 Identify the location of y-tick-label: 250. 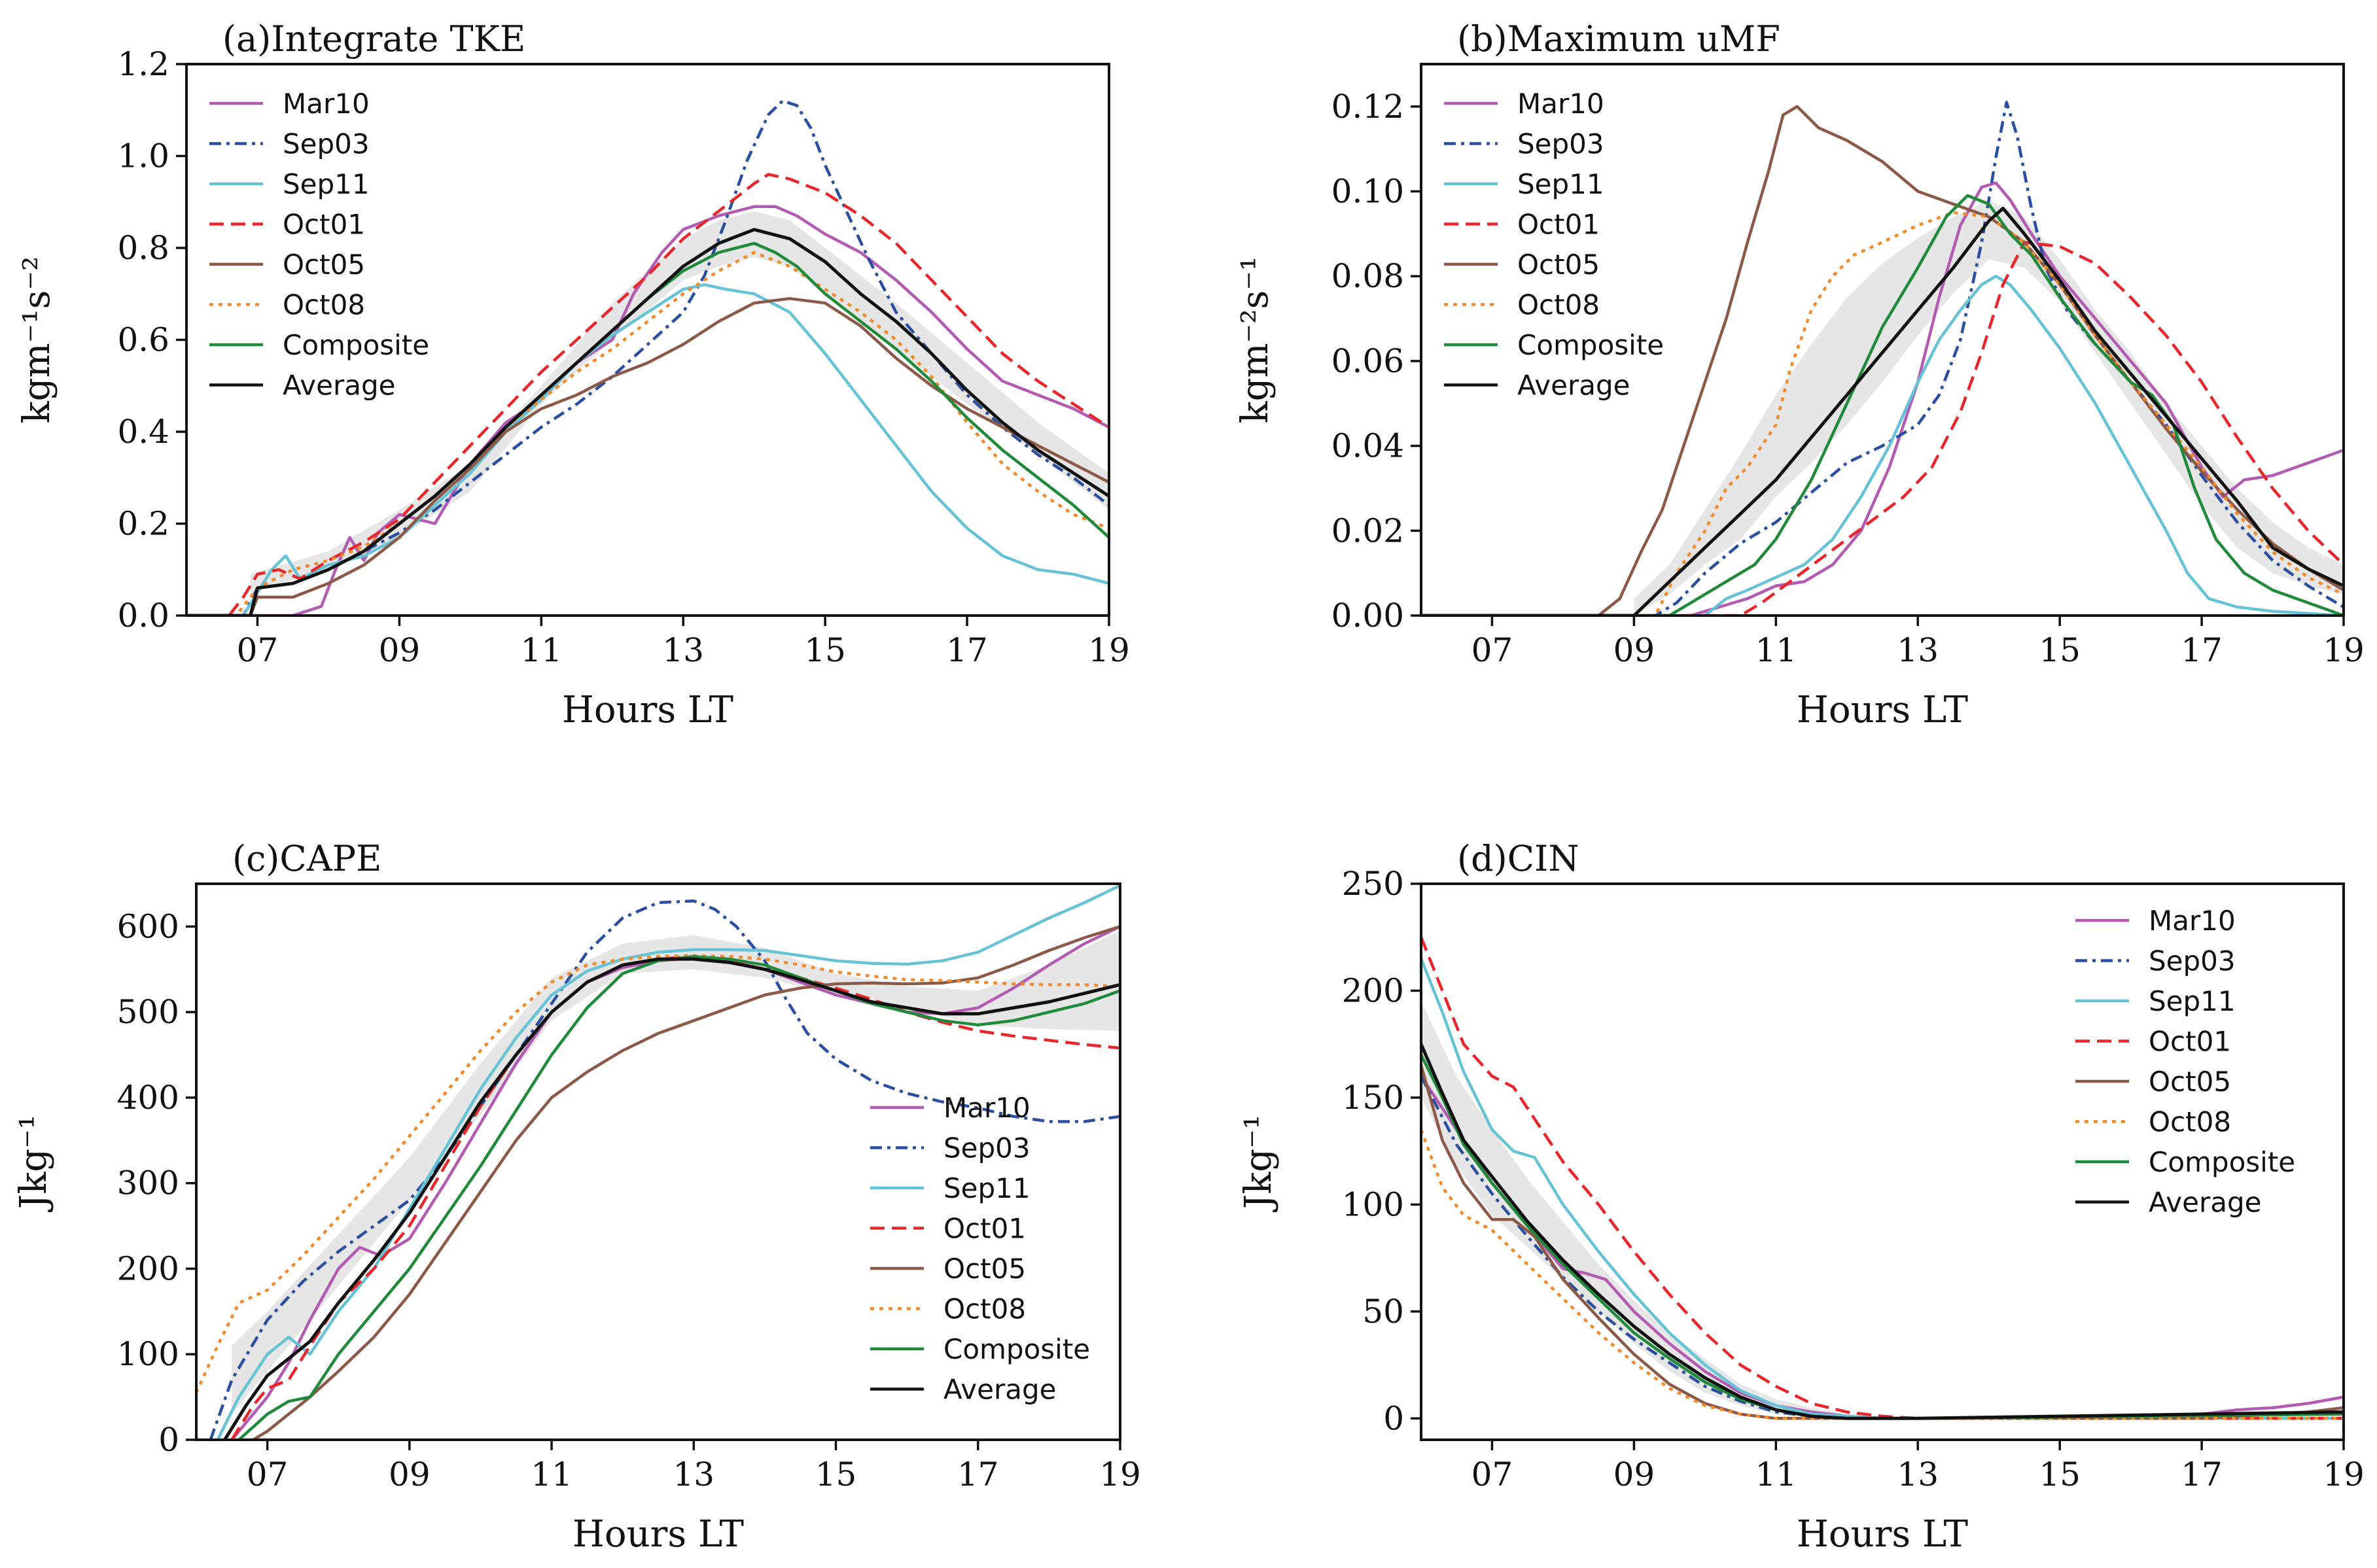
(1373, 884).